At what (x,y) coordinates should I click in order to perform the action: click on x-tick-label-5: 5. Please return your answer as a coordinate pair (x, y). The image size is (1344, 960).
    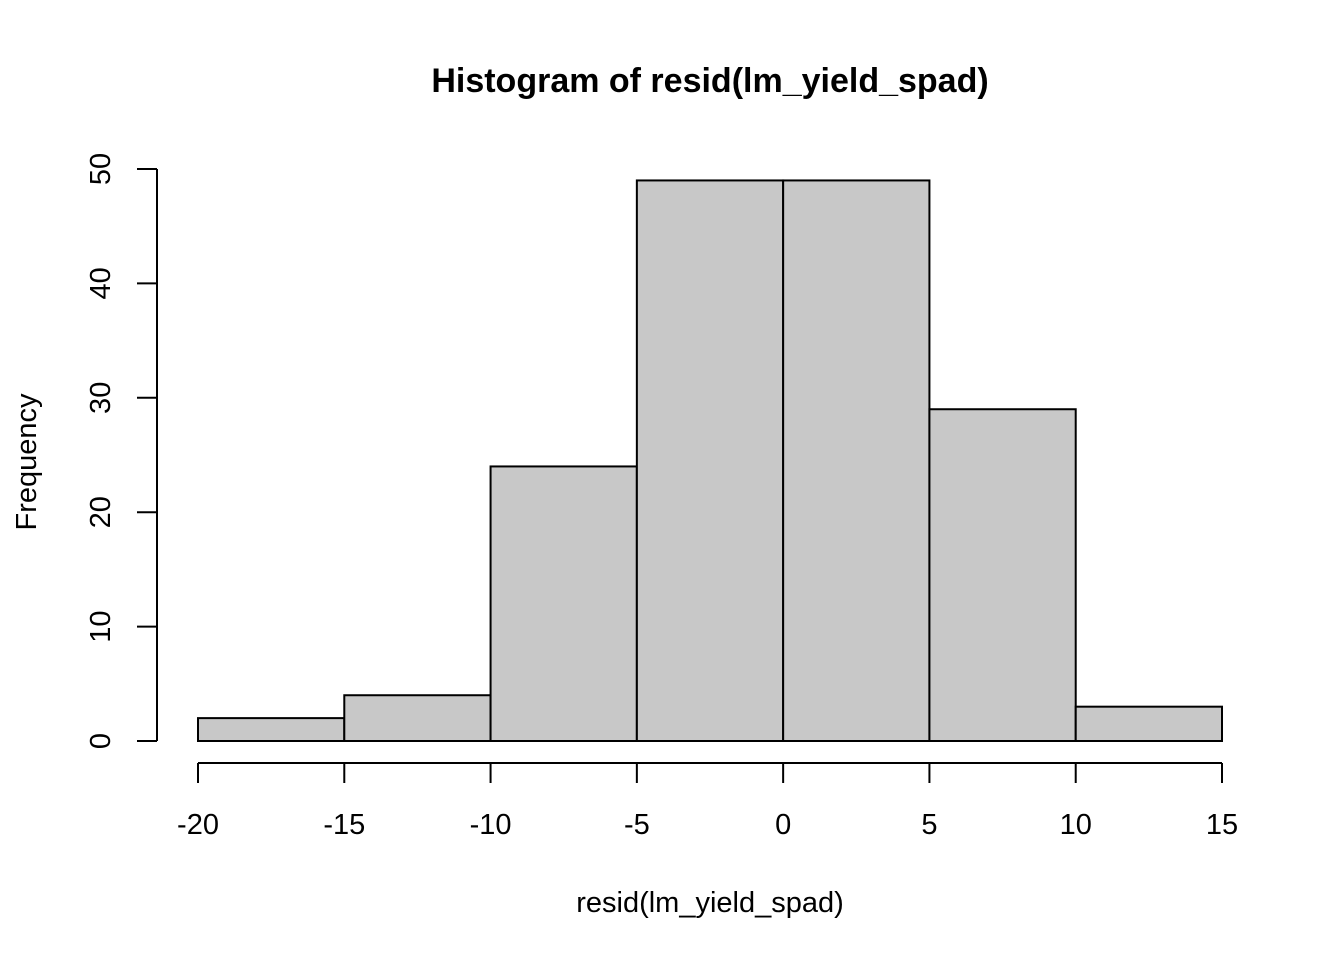
    Looking at the image, I should click on (929, 825).